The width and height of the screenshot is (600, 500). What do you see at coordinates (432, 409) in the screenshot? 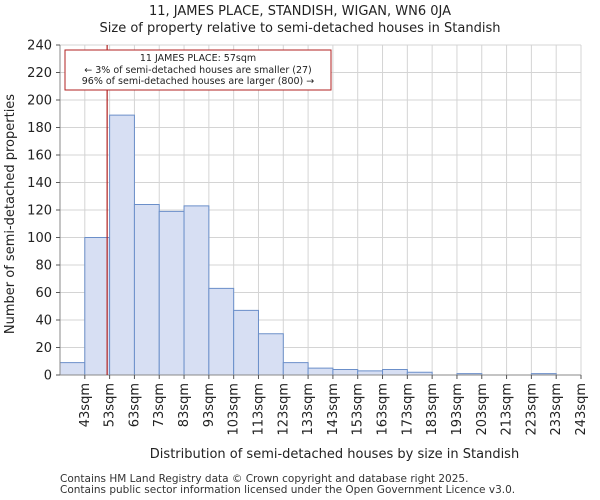
I see `x-tick-label: 183sqm` at bounding box center [432, 409].